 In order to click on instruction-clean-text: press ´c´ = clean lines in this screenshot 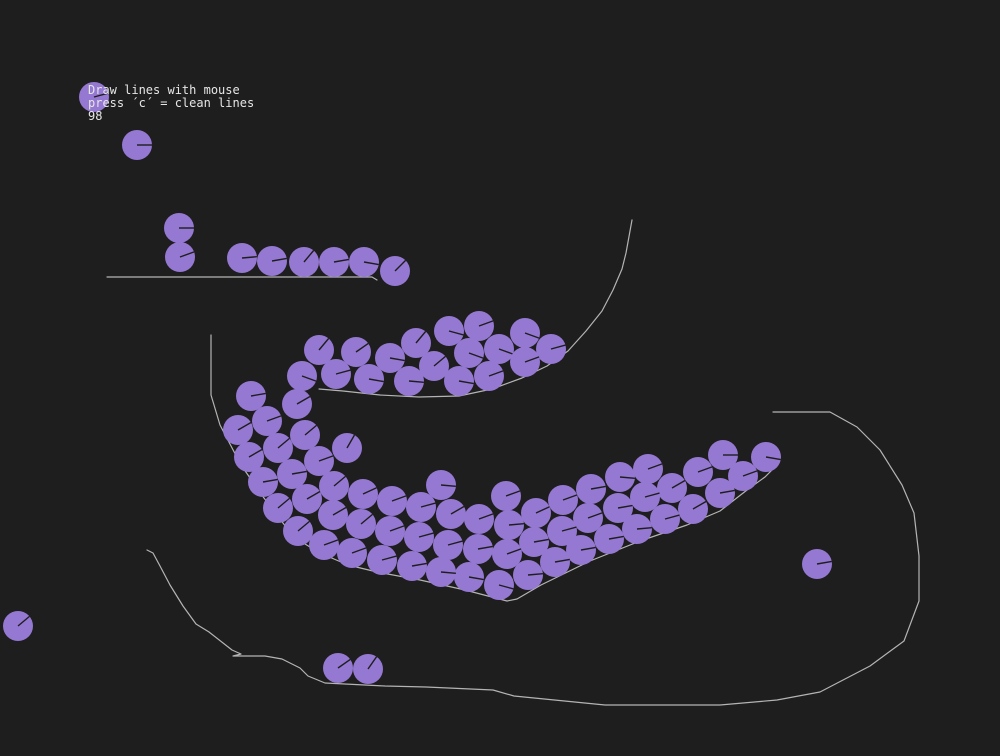, I will do `click(171, 103)`.